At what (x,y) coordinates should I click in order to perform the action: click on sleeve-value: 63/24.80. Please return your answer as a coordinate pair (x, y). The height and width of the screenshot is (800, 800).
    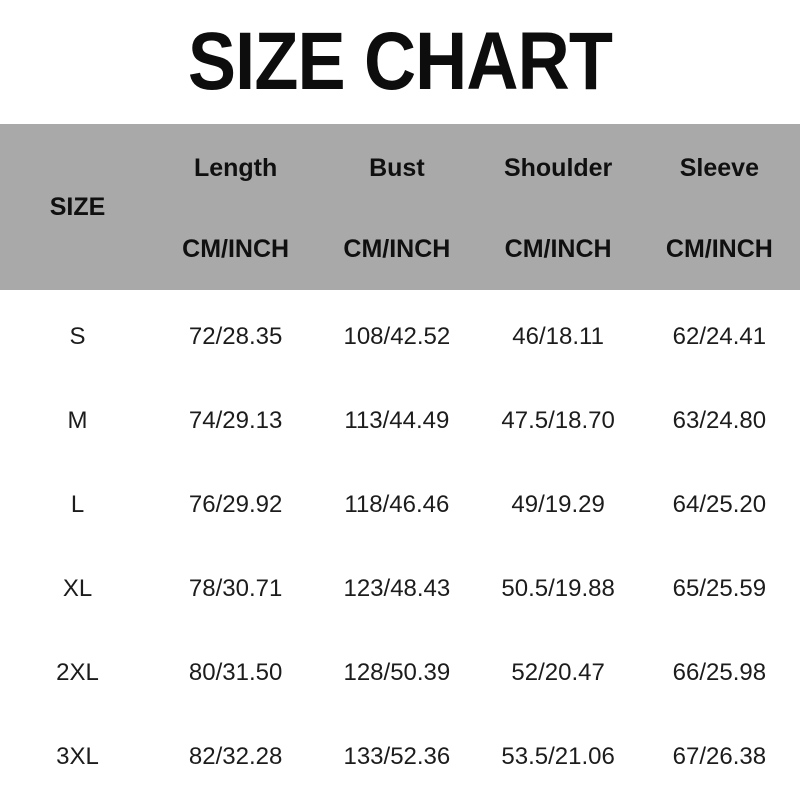
    Looking at the image, I should click on (719, 420).